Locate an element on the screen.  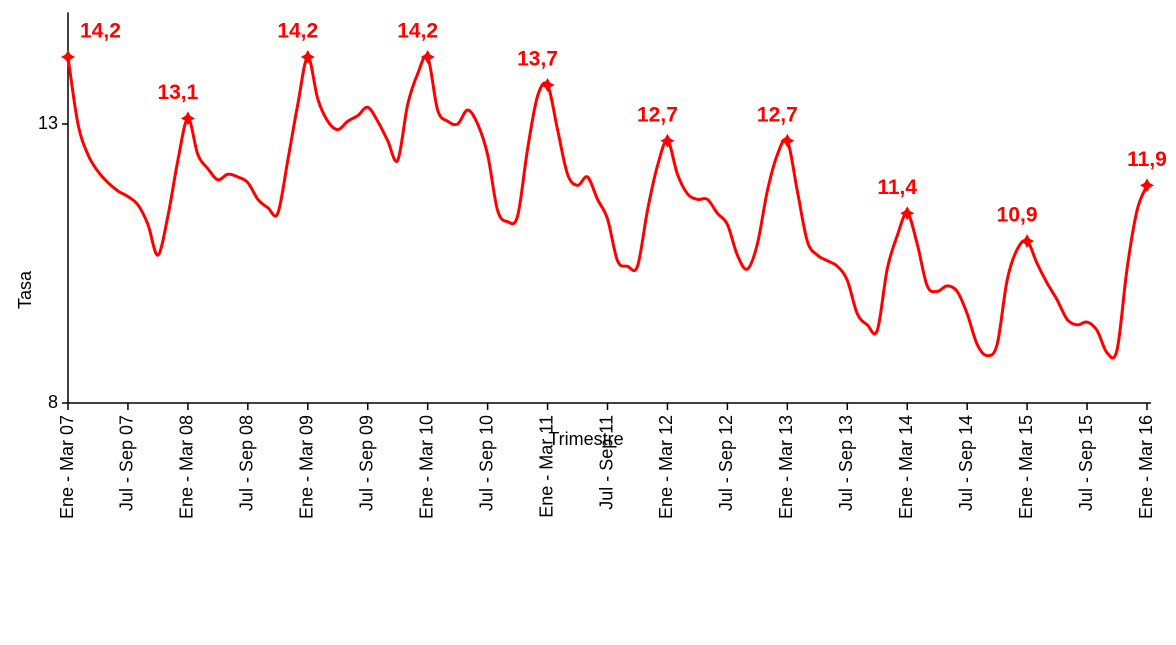
x-tick-label: Jul - Sep 08 is located at coordinates (247, 463).